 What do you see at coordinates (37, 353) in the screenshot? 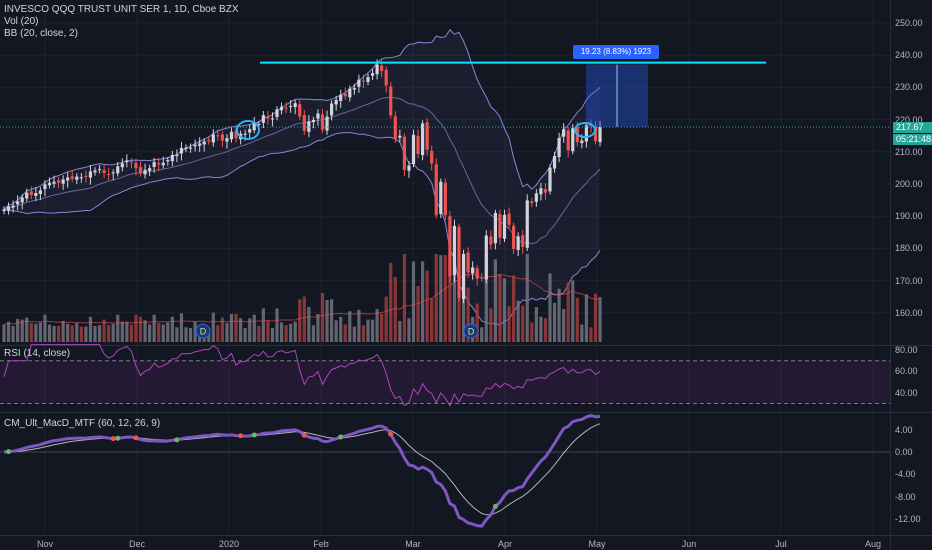
I see `rsi-legend: RSI (14, close)` at bounding box center [37, 353].